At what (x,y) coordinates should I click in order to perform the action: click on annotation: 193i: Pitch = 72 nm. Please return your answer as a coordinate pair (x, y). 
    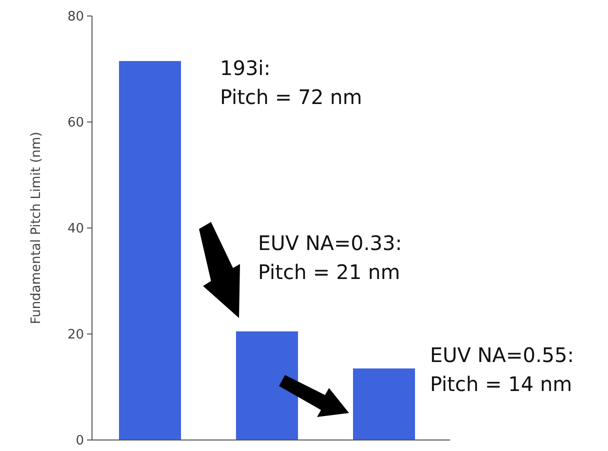
    Looking at the image, I should click on (291, 82).